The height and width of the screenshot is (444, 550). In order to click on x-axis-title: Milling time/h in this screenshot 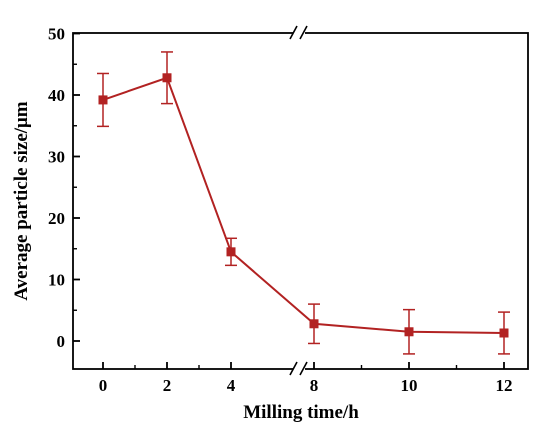, I will do `click(301, 412)`.